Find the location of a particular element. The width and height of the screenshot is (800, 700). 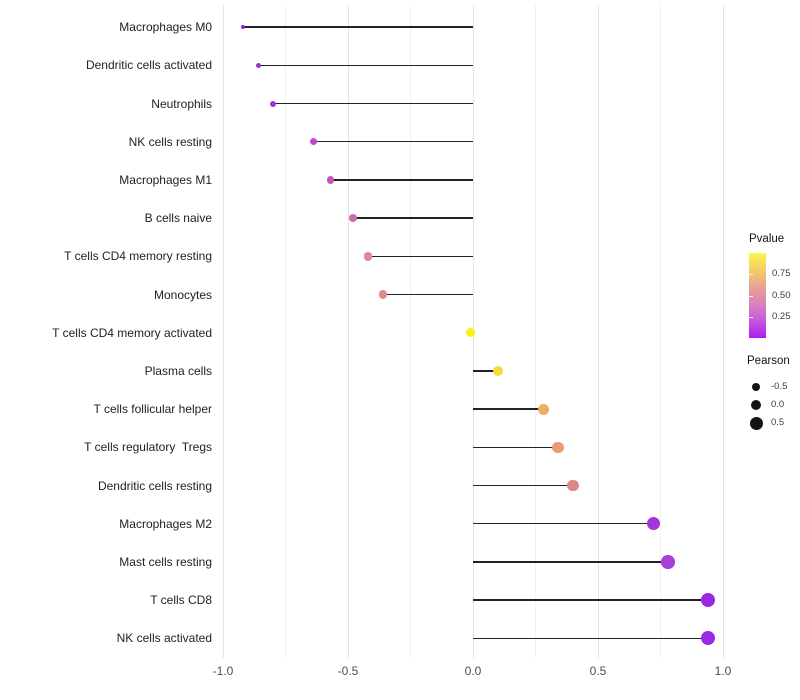

y-axis-label: T cells CD4 memory resting is located at coordinates (138, 256).